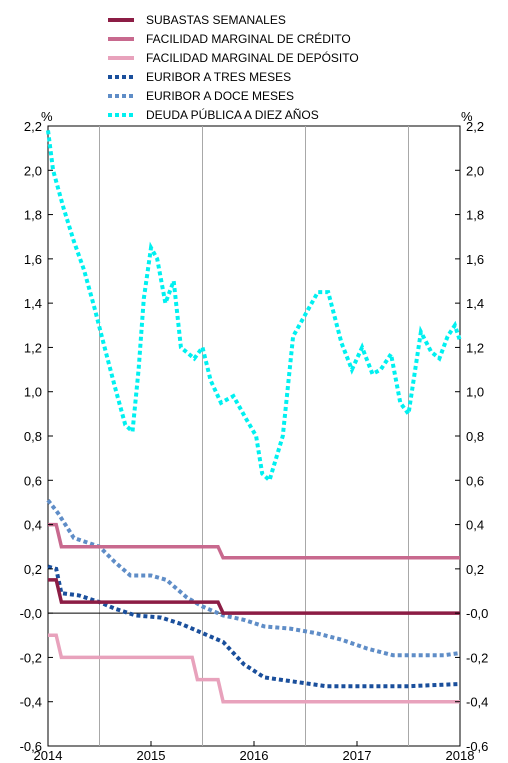 This screenshot has width=508, height=763. What do you see at coordinates (33, 480) in the screenshot?
I see `y-tick-label-left: 0,6` at bounding box center [33, 480].